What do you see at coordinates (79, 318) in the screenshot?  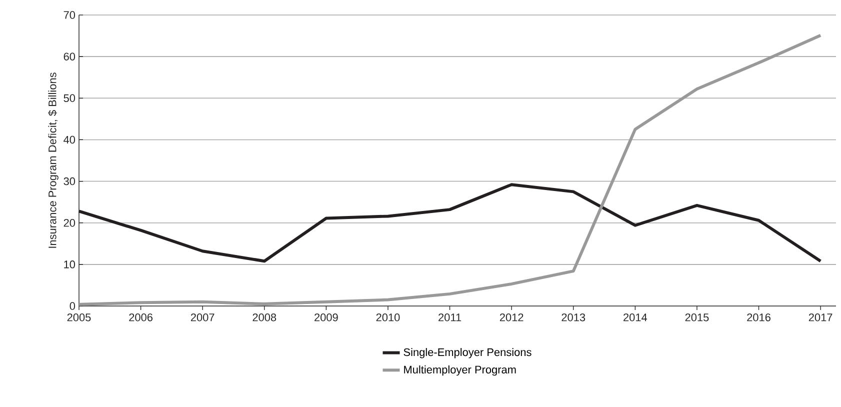 I see `x-tick-label: 2005` at bounding box center [79, 318].